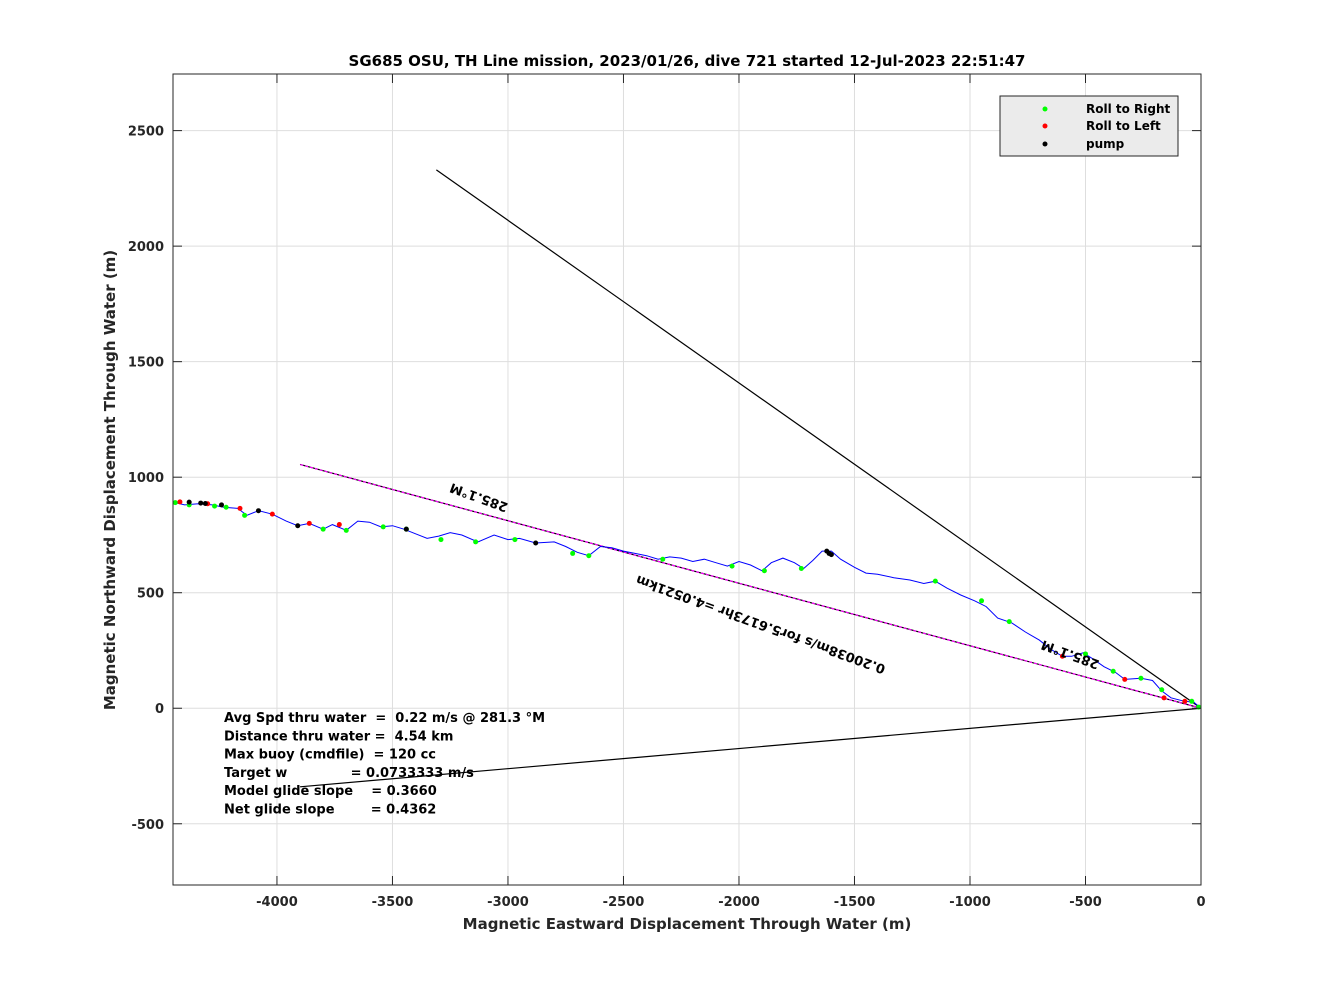  I want to click on y-tick-label: 2500, so click(146, 132).